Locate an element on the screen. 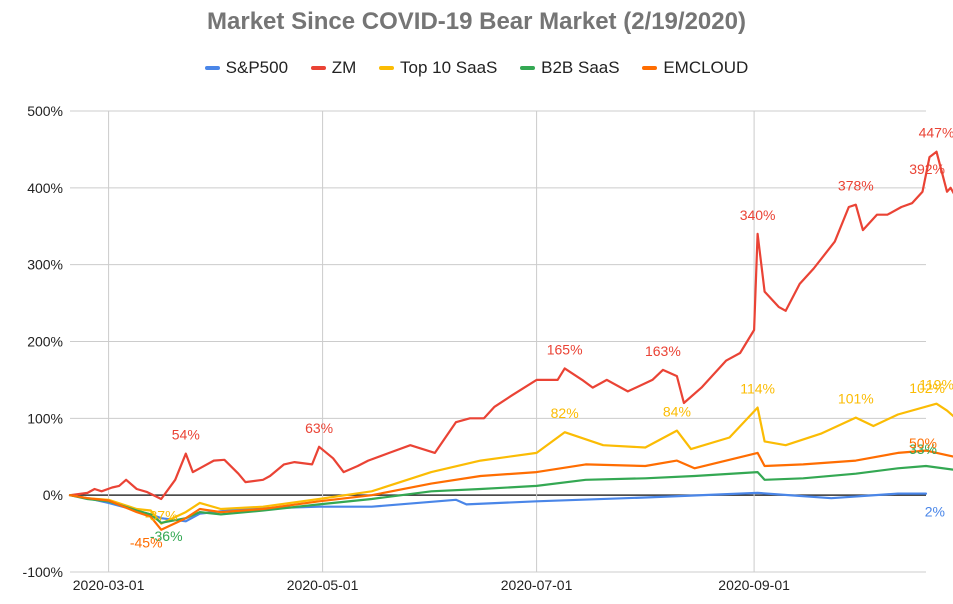  y-tick-label: 500% is located at coordinates (45, 111).